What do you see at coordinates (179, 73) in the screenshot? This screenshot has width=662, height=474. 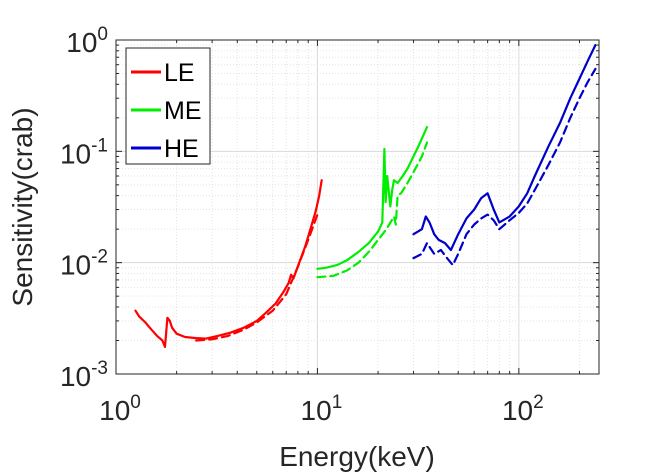 I see `legend-label-le: LE` at bounding box center [179, 73].